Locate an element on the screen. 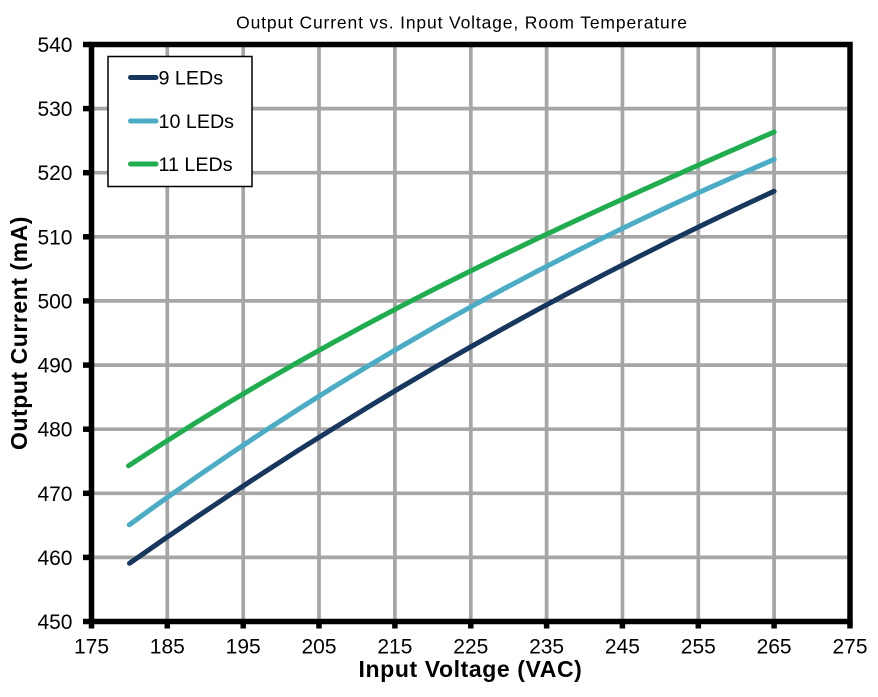  svg-text: 235 is located at coordinates (546, 647).